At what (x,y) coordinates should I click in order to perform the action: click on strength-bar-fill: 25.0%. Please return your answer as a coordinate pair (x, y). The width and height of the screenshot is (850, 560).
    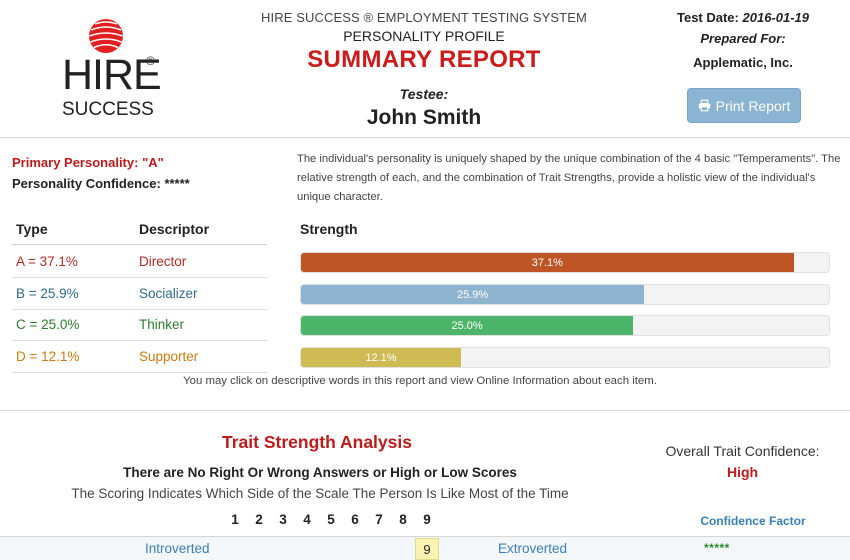
    Looking at the image, I should click on (467, 325).